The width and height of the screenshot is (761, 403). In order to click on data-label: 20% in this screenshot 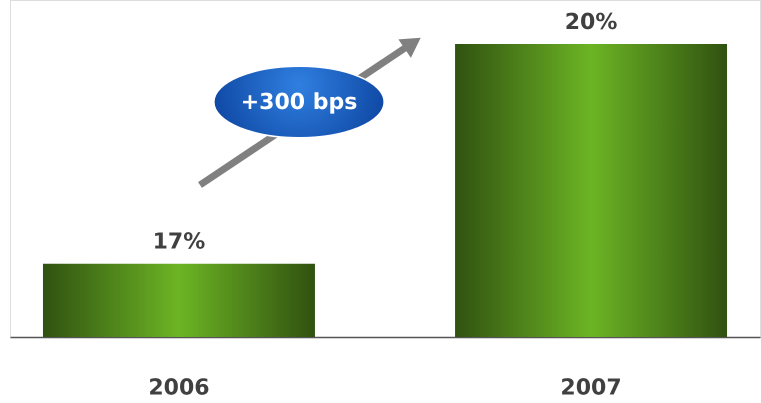, I will do `click(591, 22)`.